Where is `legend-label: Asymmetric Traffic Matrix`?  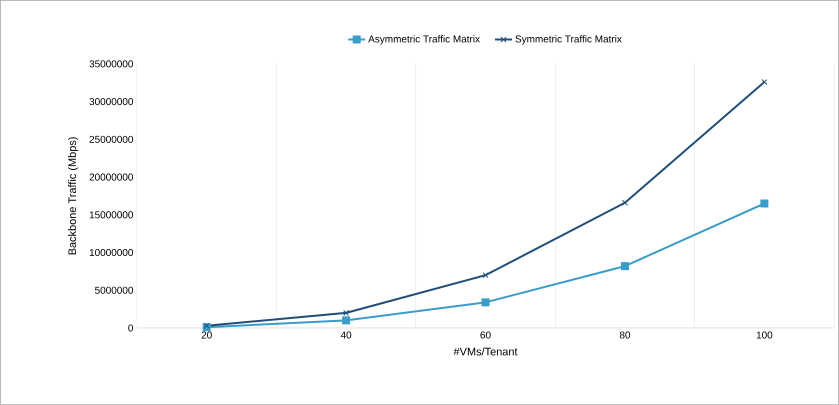
legend-label: Asymmetric Traffic Matrix is located at coordinates (424, 39).